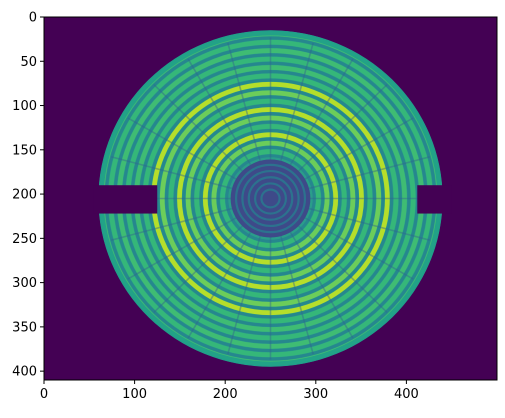 The height and width of the screenshot is (418, 505). What do you see at coordinates (24, 372) in the screenshot?
I see `y-tick-label: 400` at bounding box center [24, 372].